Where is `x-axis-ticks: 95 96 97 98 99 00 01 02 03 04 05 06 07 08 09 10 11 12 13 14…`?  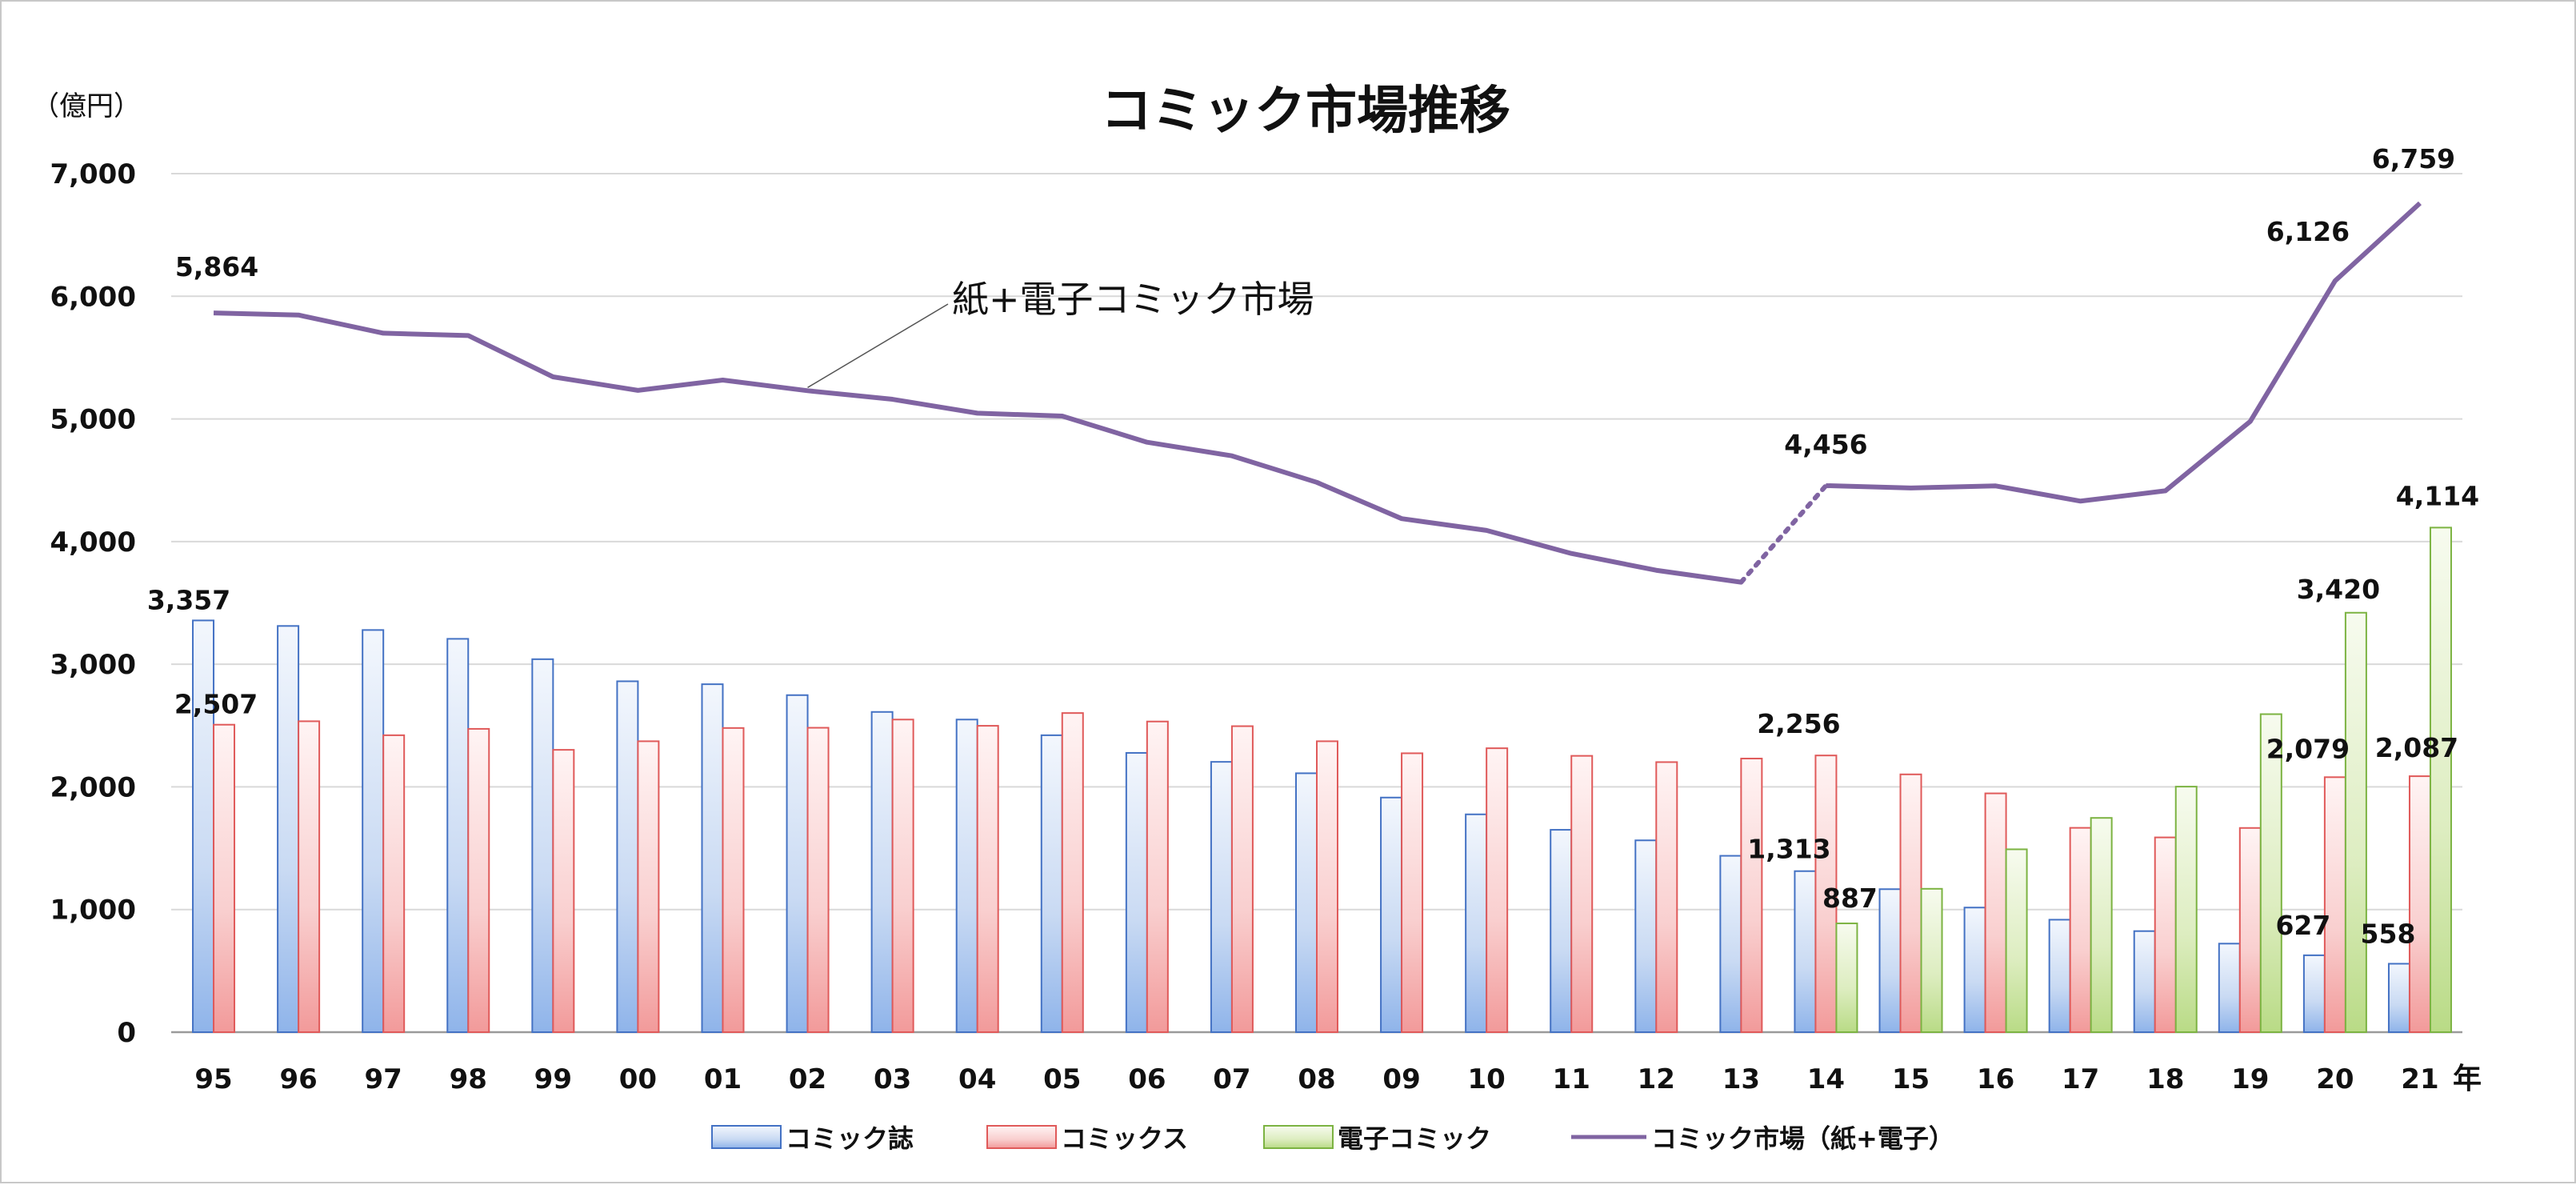 x-axis-ticks: 95 96 97 98 99 00 01 02 03 04 05 06 07 08 09 10 11 12 13 14… is located at coordinates (1316, 1079).